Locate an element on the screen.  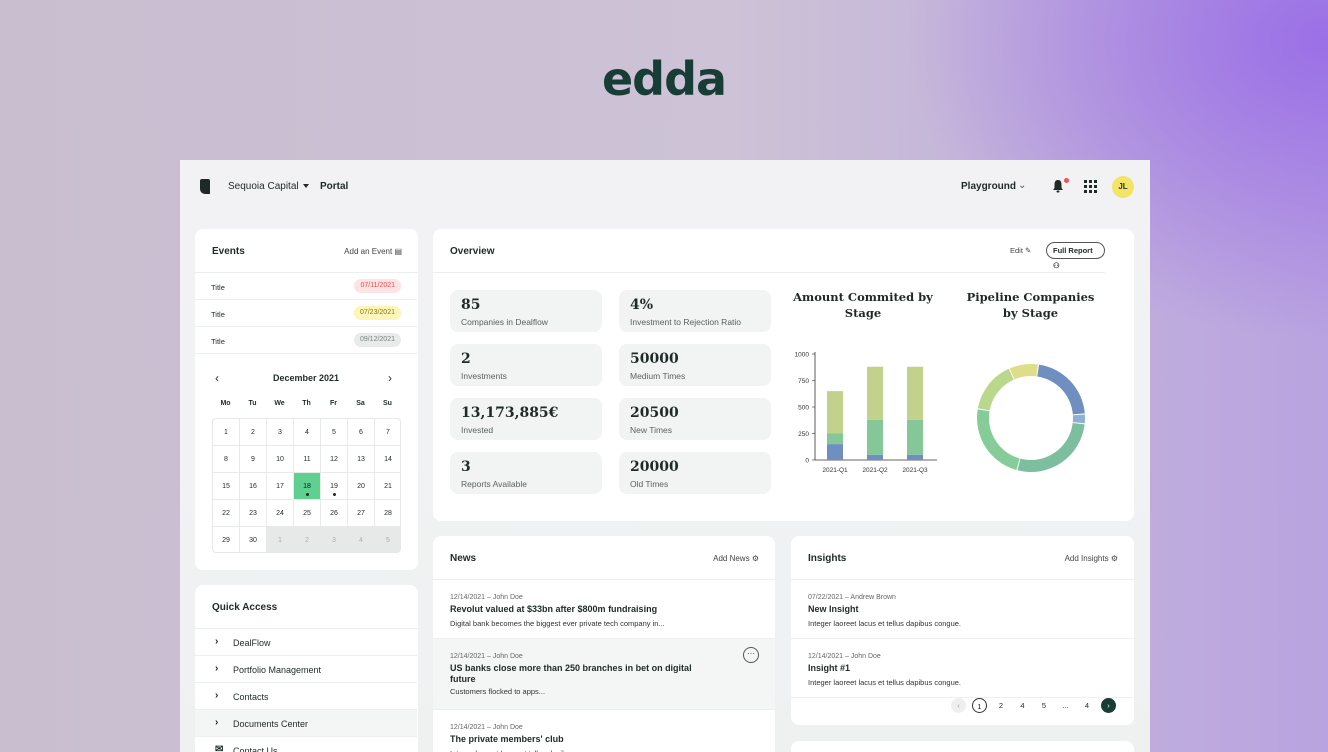
calendar-day: 6 is located at coordinates (361, 432).